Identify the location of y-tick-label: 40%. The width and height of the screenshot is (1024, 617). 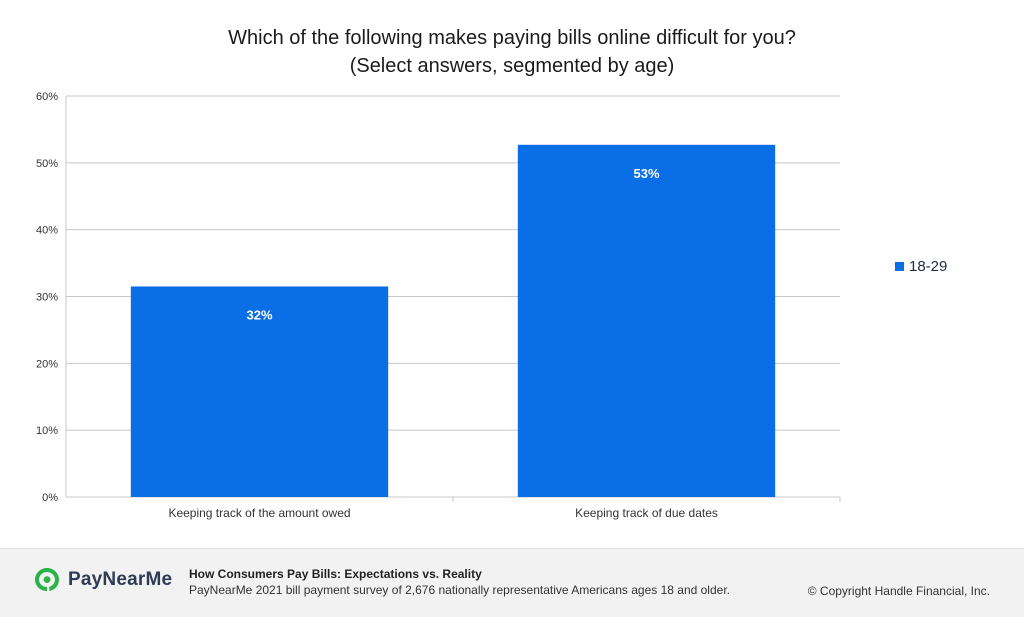
(47, 231).